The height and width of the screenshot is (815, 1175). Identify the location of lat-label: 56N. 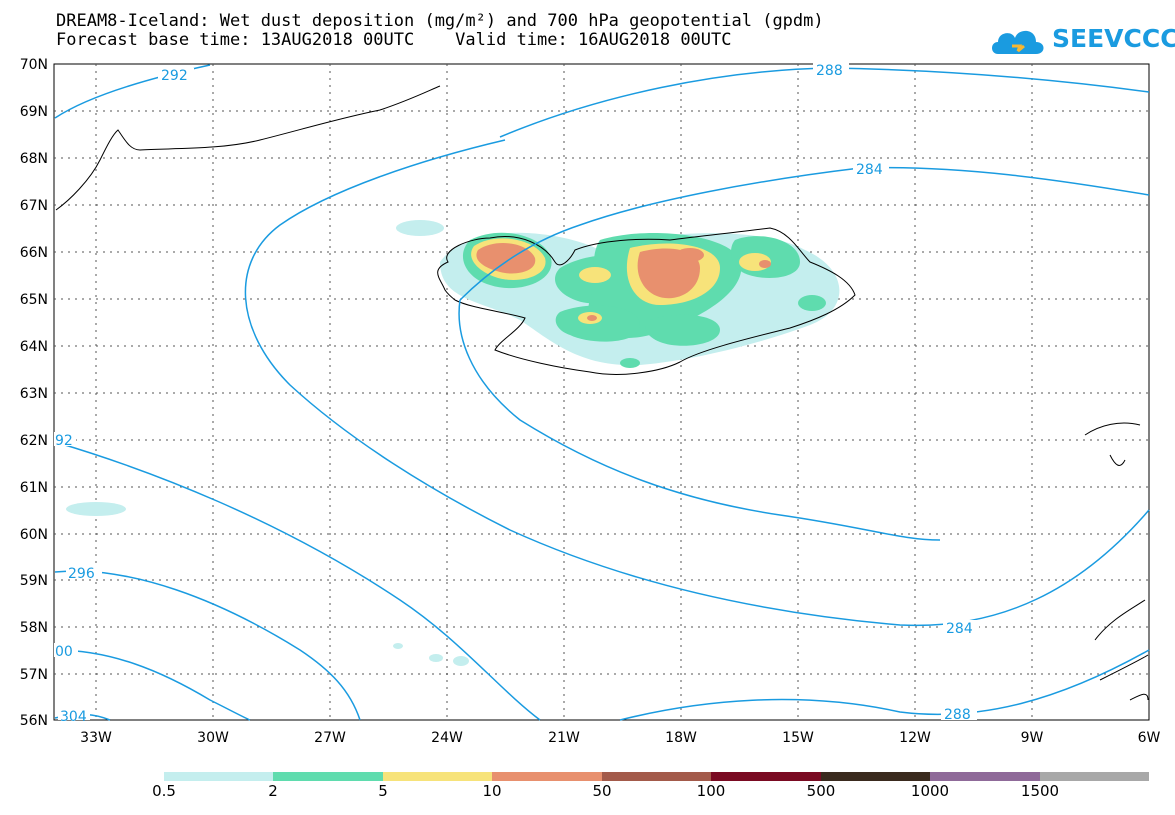
(34, 721).